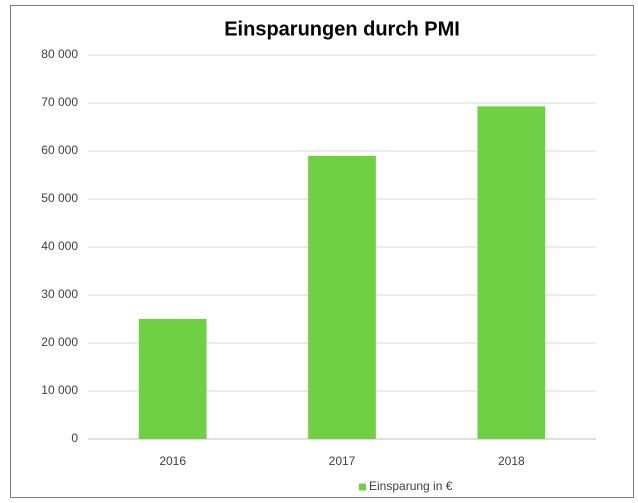 The width and height of the screenshot is (638, 503). I want to click on legend-label: Einsparung in €, so click(411, 486).